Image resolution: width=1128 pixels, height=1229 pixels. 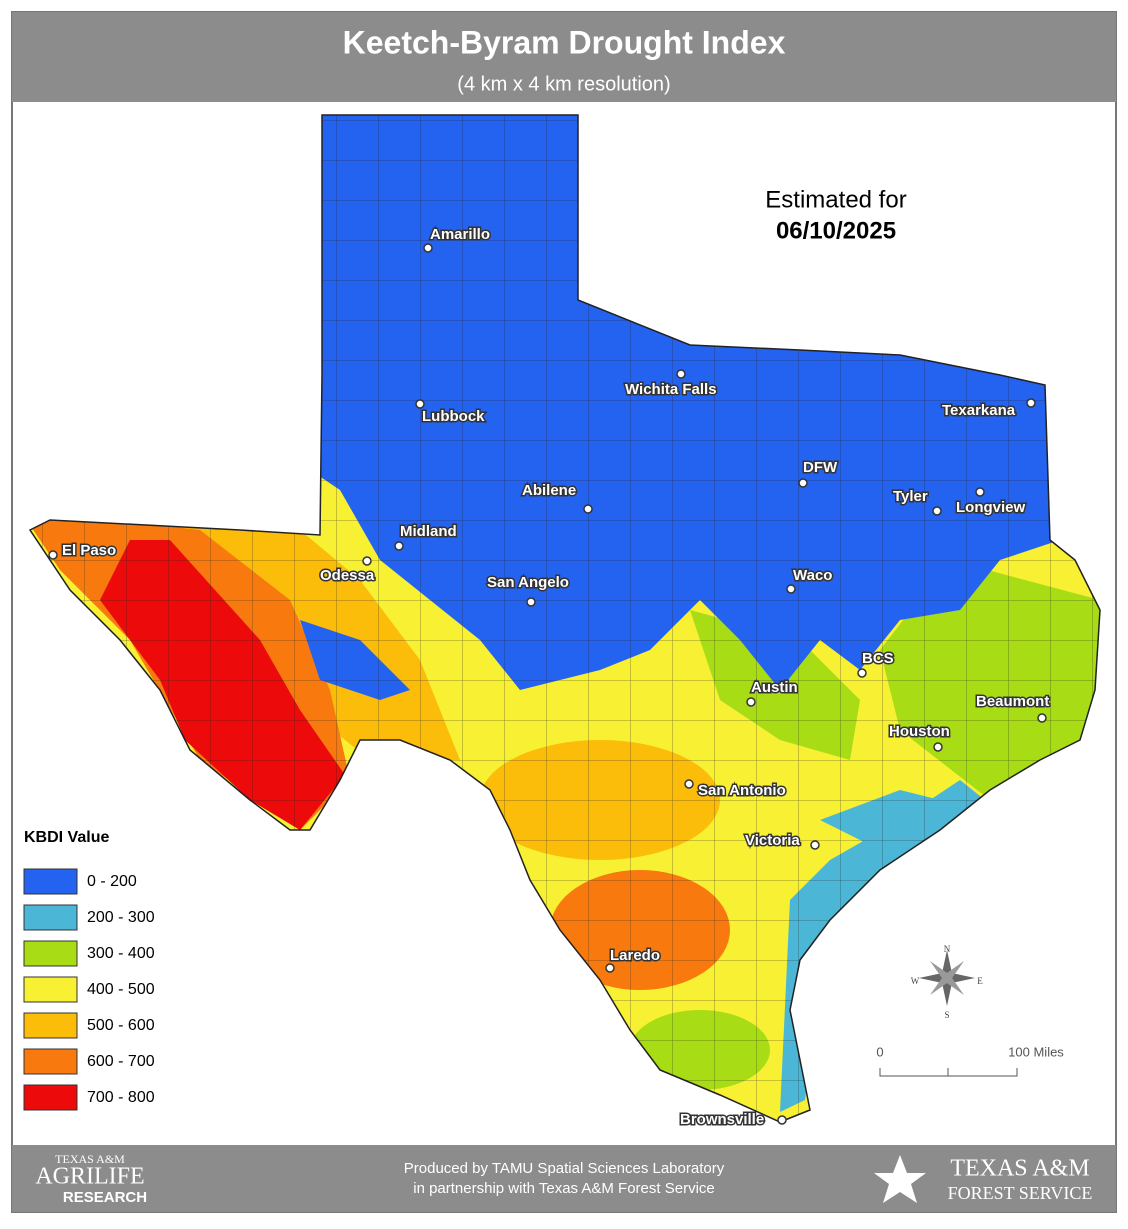 I want to click on footer-bar, so click(x=564, y=1178).